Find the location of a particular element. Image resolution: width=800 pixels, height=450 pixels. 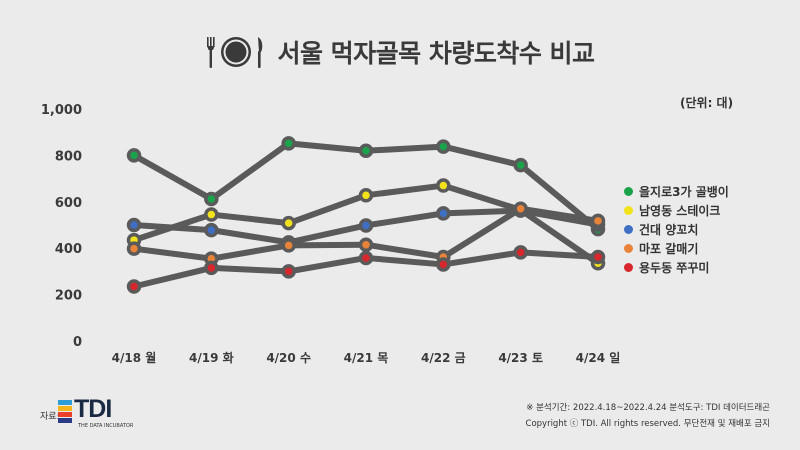

x-tick-label: 4/19 화 is located at coordinates (211, 357).